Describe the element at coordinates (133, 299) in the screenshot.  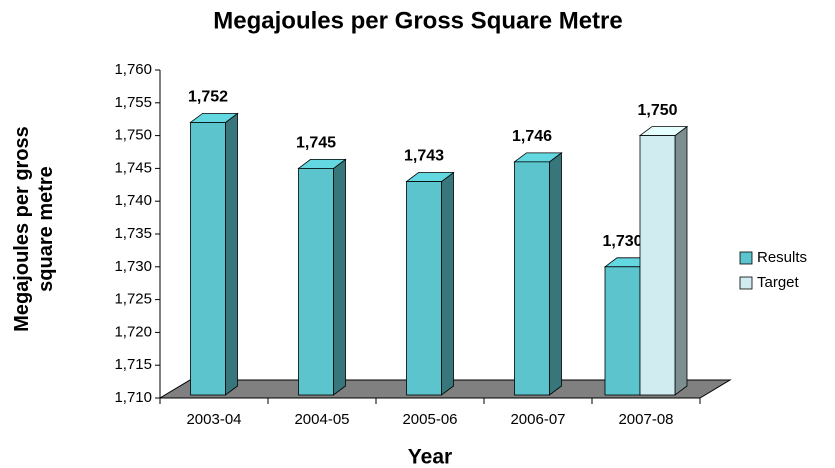
I see `y-tick-label: 1,725` at that location.